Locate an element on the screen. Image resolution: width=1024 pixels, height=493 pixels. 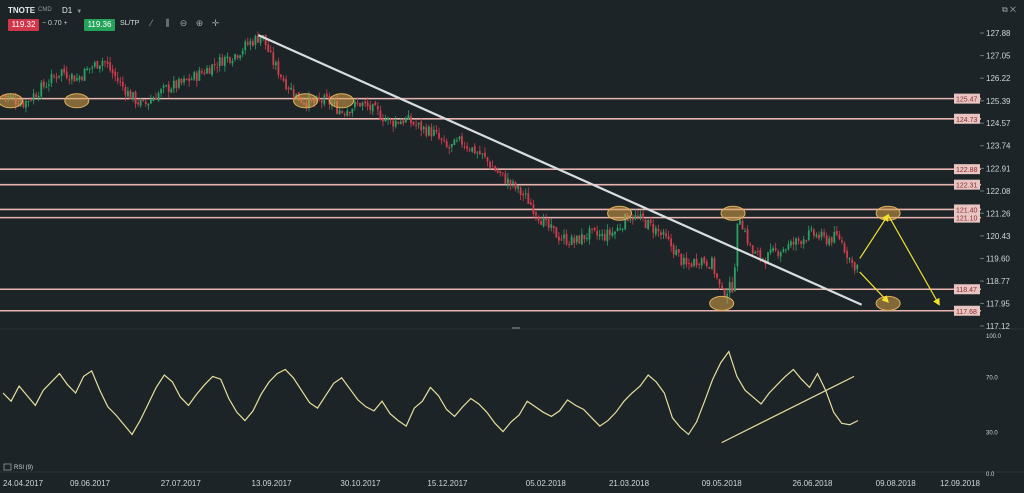
symbol-name: TNOTE is located at coordinates (22, 10).